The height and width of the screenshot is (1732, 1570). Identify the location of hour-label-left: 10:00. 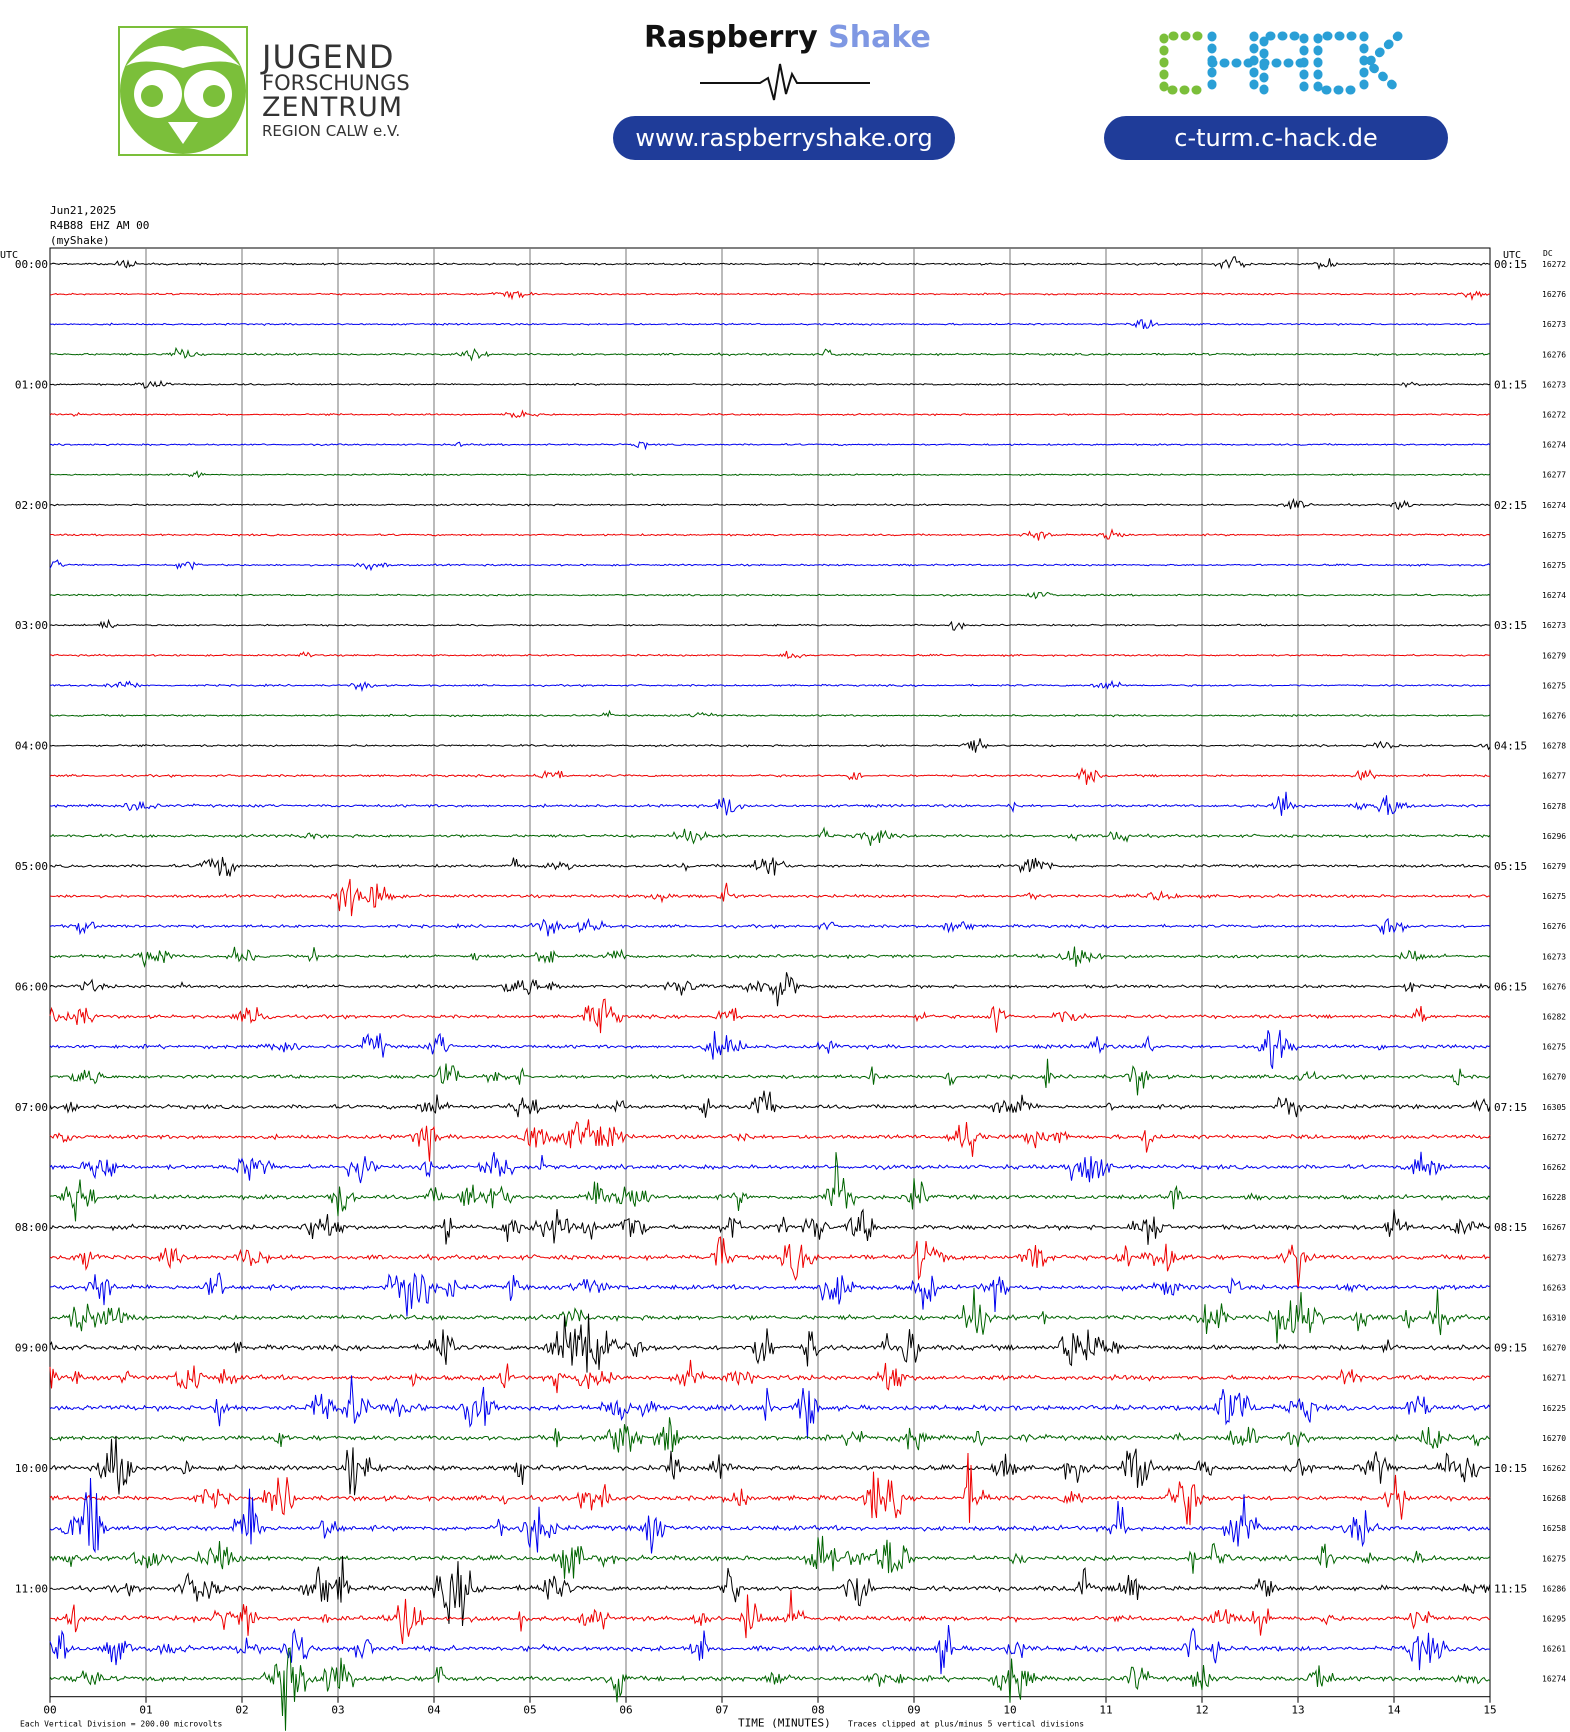
(31, 1468).